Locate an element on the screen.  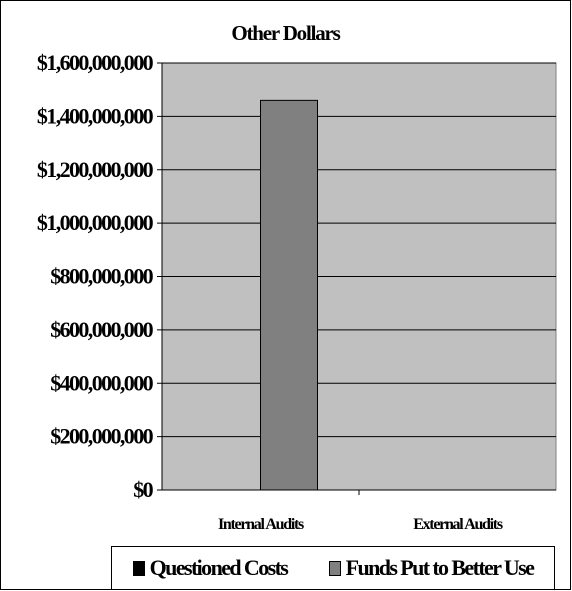
legend: Questioned Costs Funds Put to Better Use is located at coordinates (333, 568).